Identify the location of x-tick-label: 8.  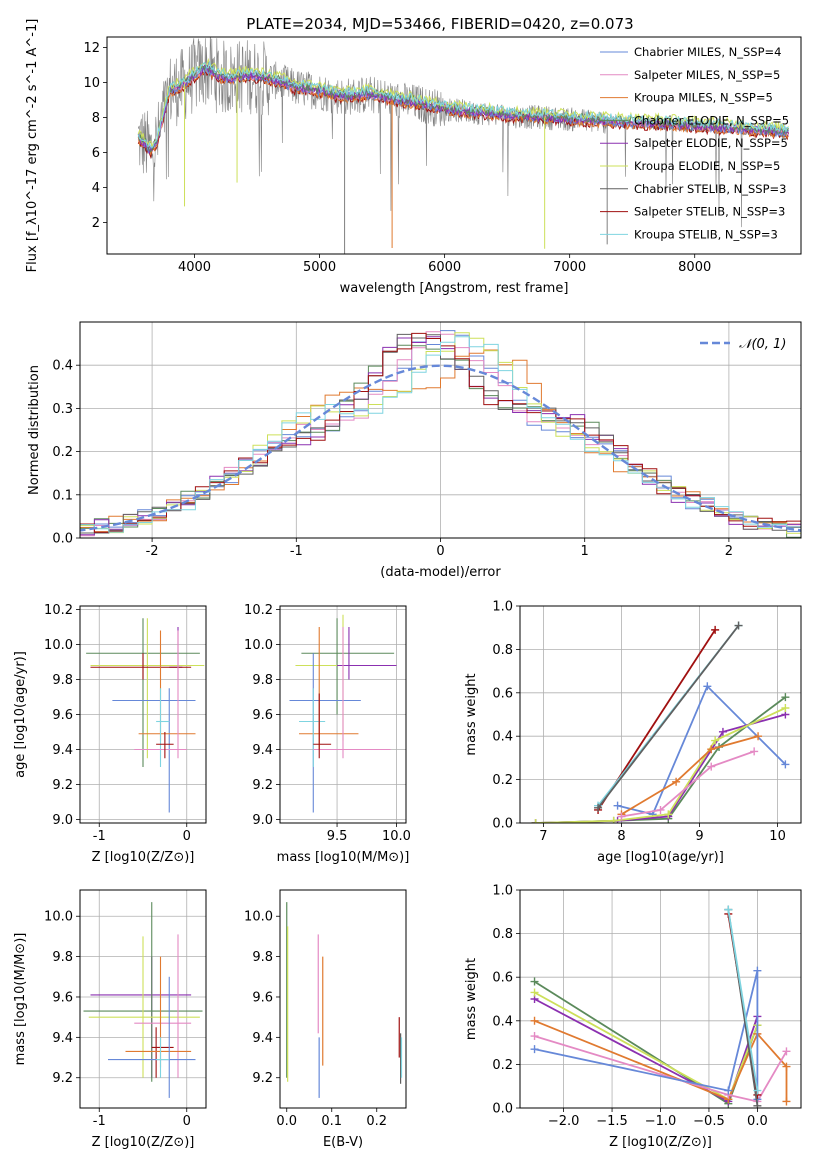
(621, 836).